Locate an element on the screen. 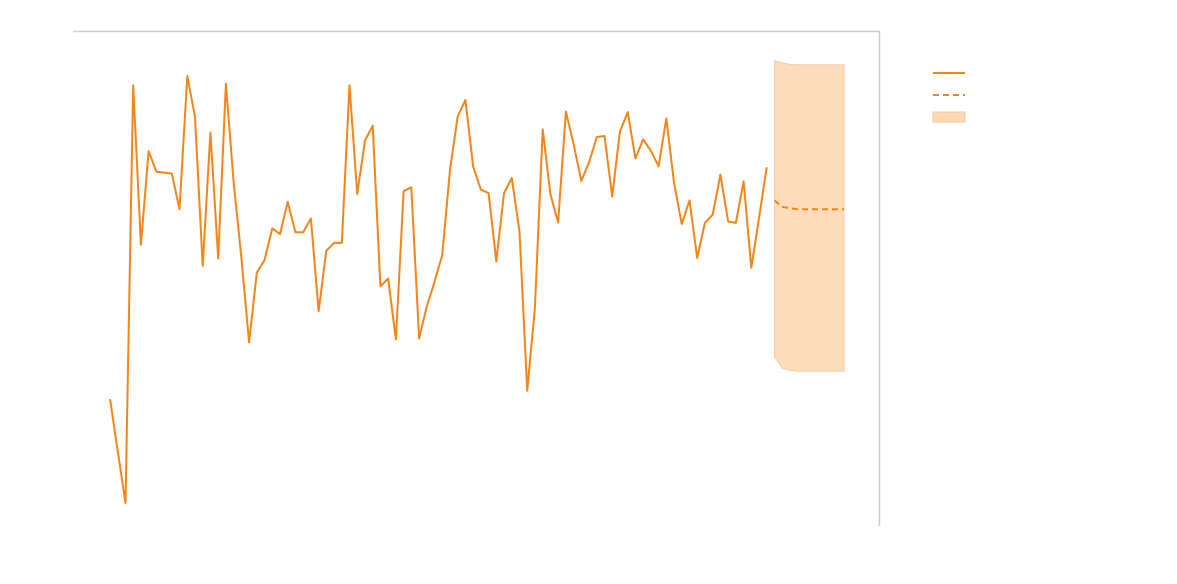  legend-swatch-interval is located at coordinates (949, 117).